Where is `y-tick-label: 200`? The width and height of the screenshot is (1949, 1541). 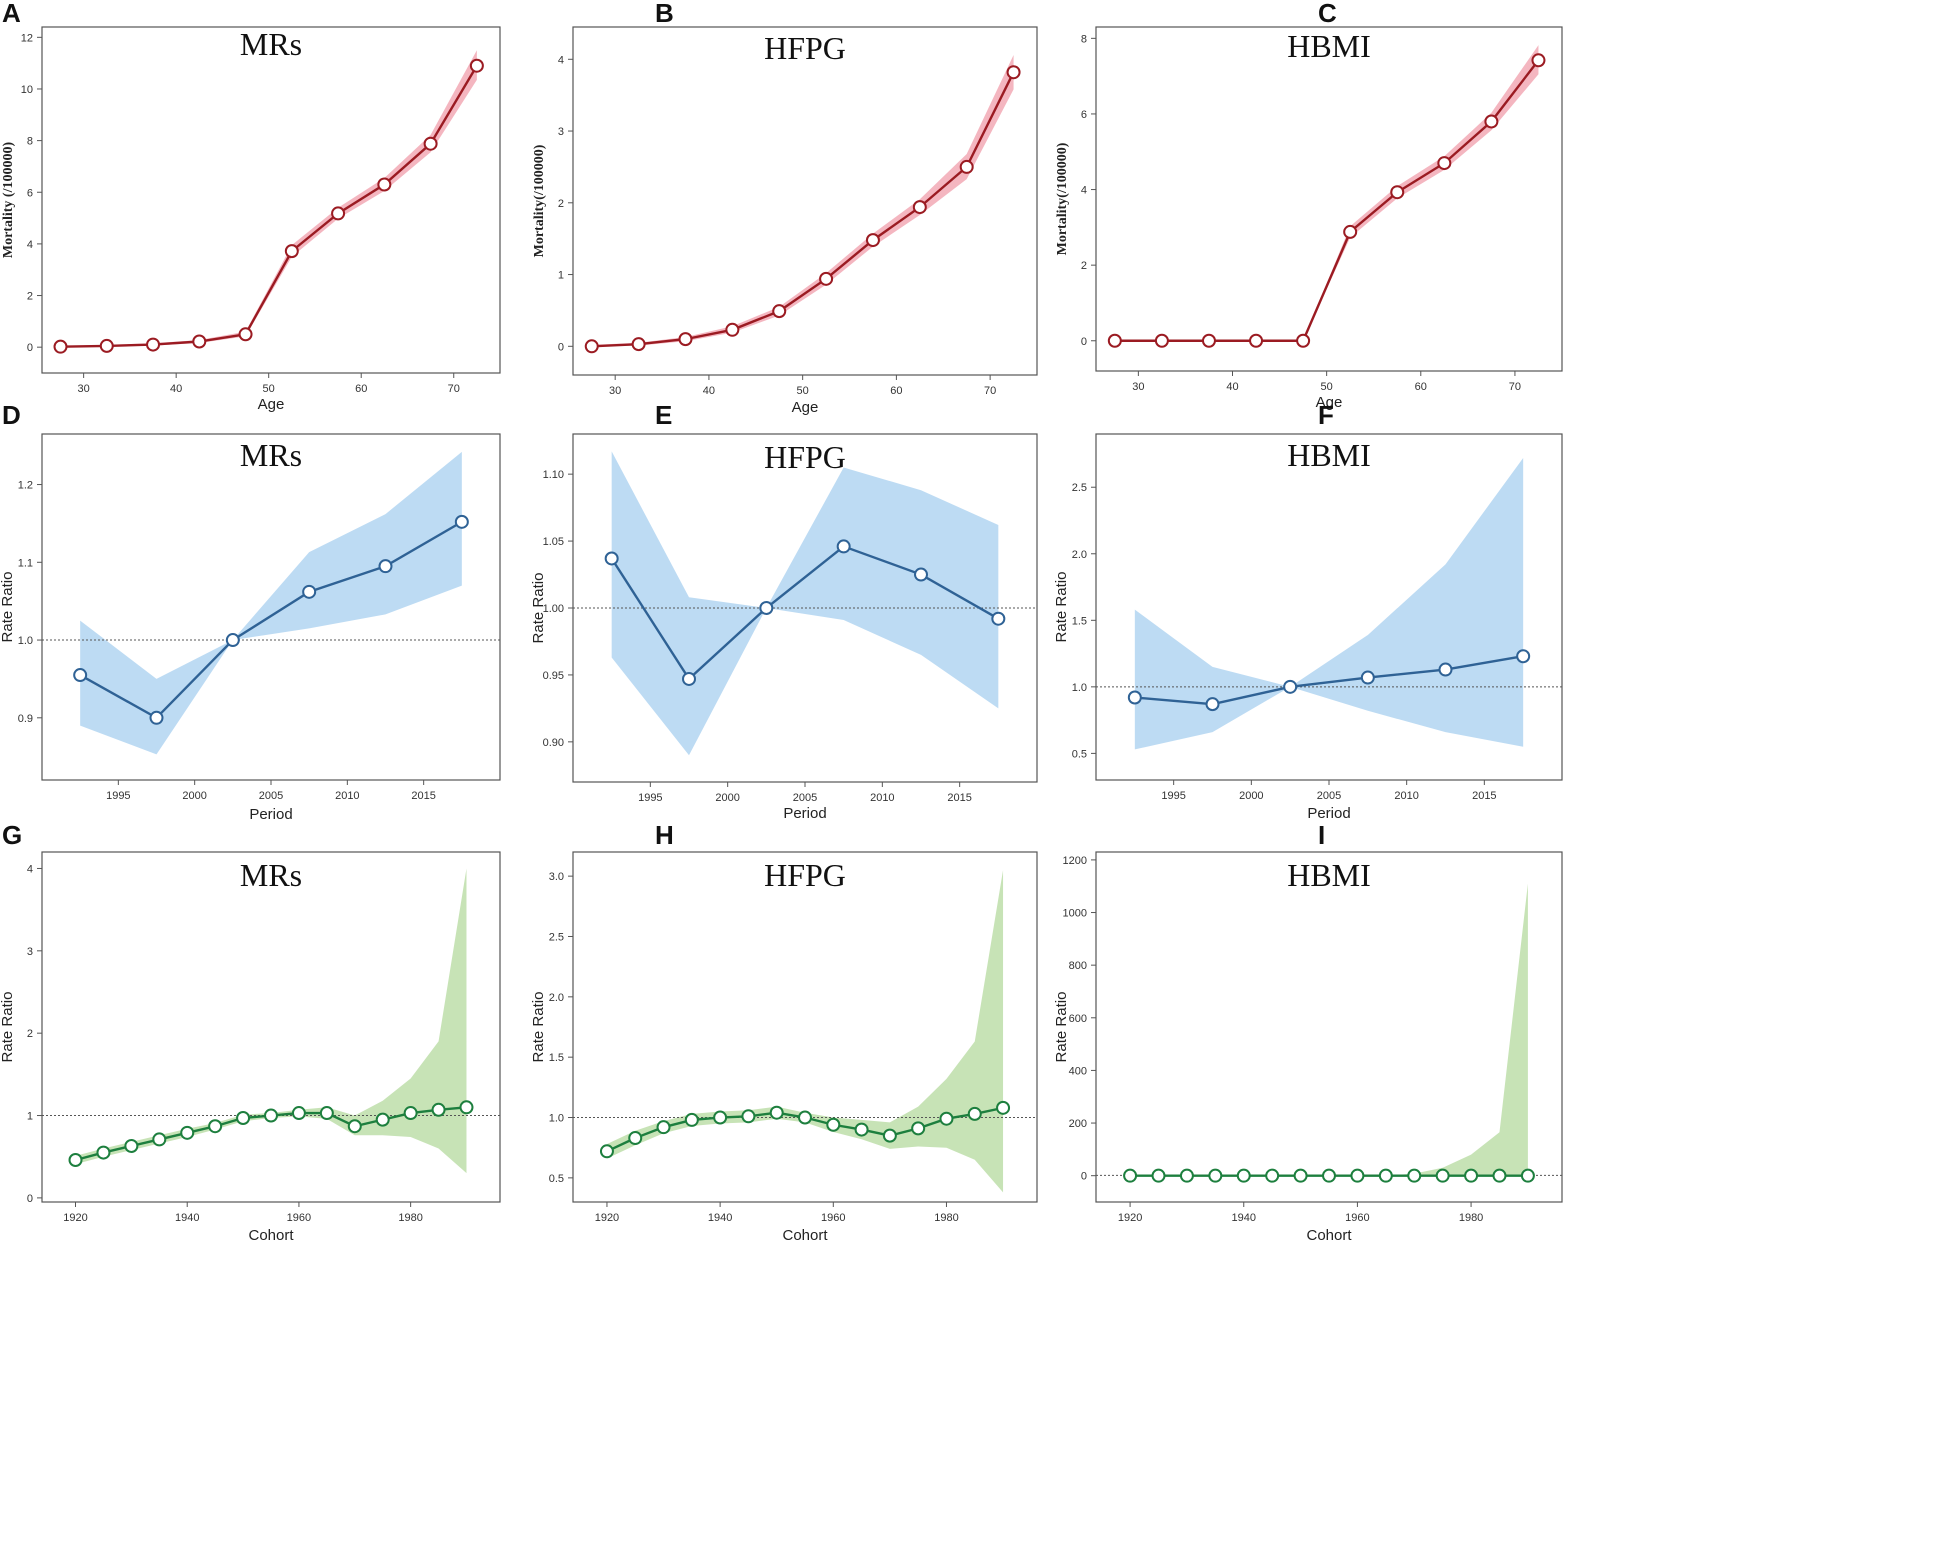
y-tick-label: 200 is located at coordinates (1078, 1124).